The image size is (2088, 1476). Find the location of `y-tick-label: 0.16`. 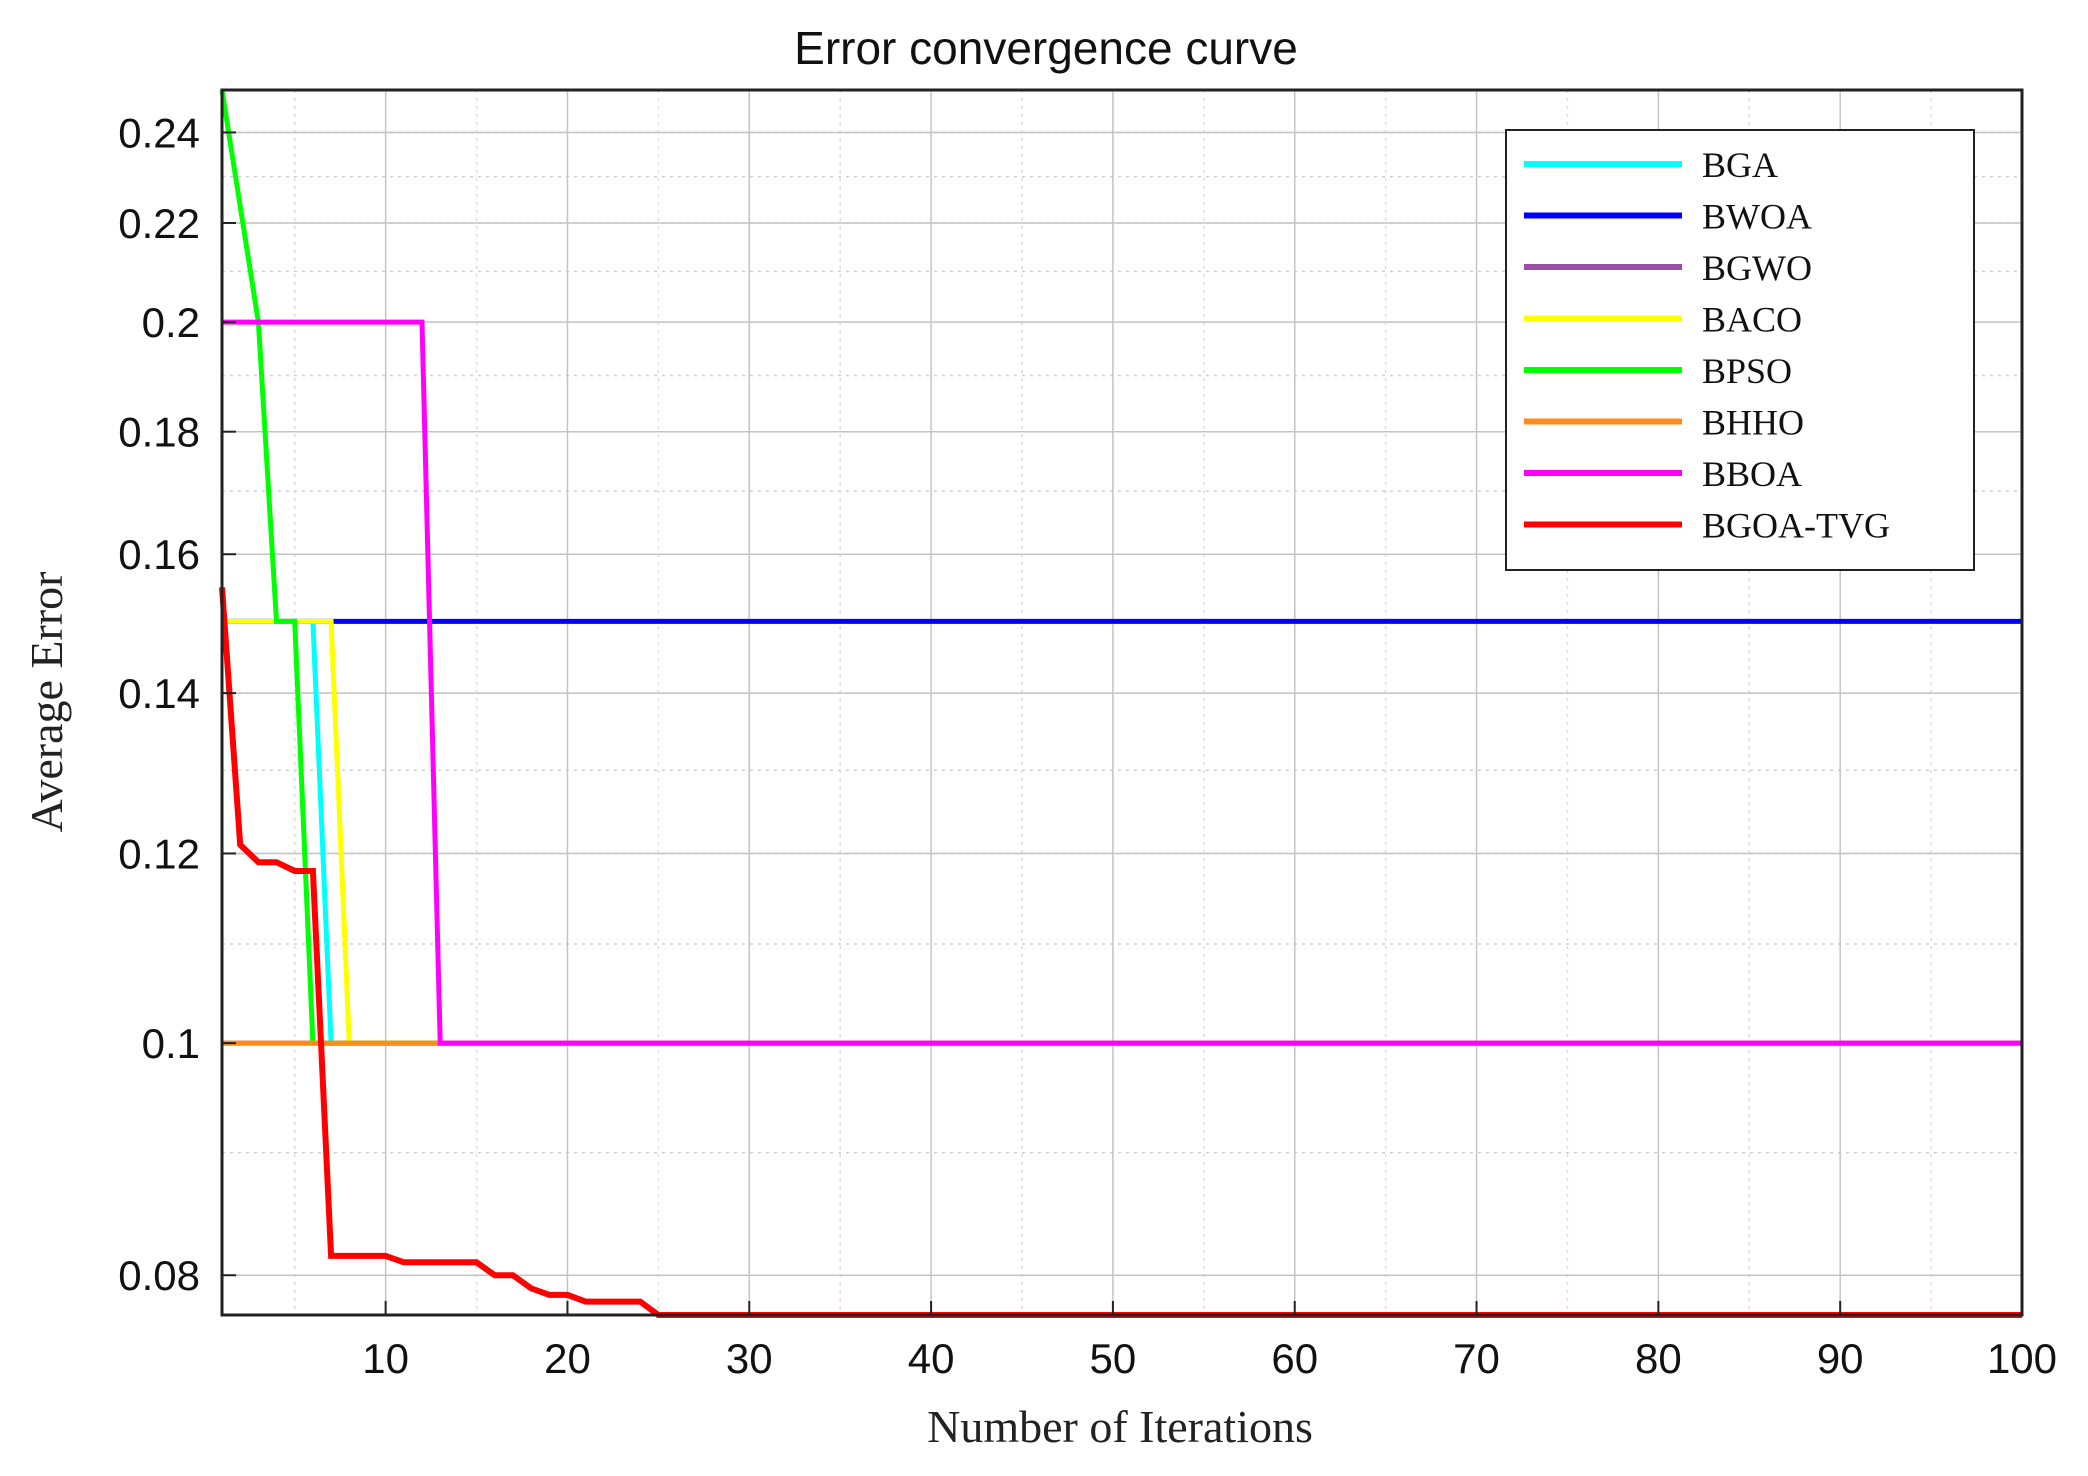

y-tick-label: 0.16 is located at coordinates (159, 554).